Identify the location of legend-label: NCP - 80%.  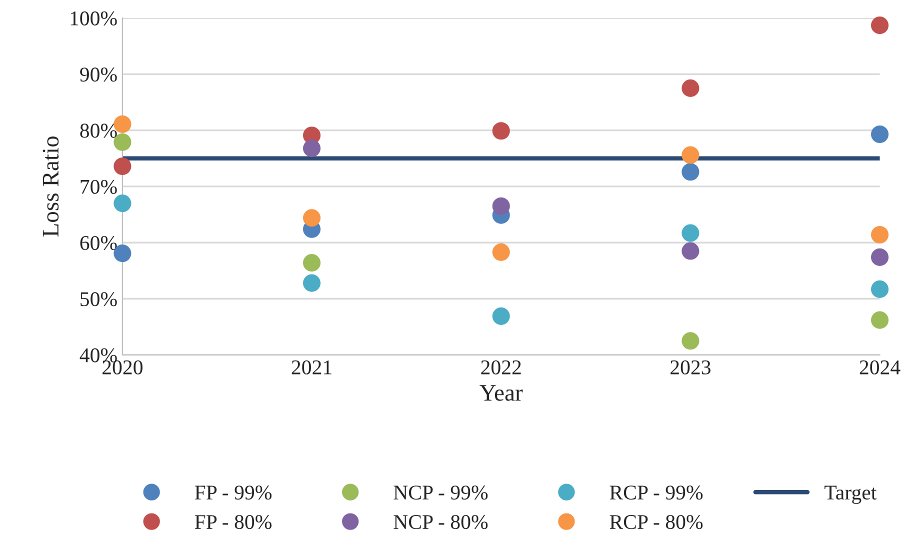
(441, 522).